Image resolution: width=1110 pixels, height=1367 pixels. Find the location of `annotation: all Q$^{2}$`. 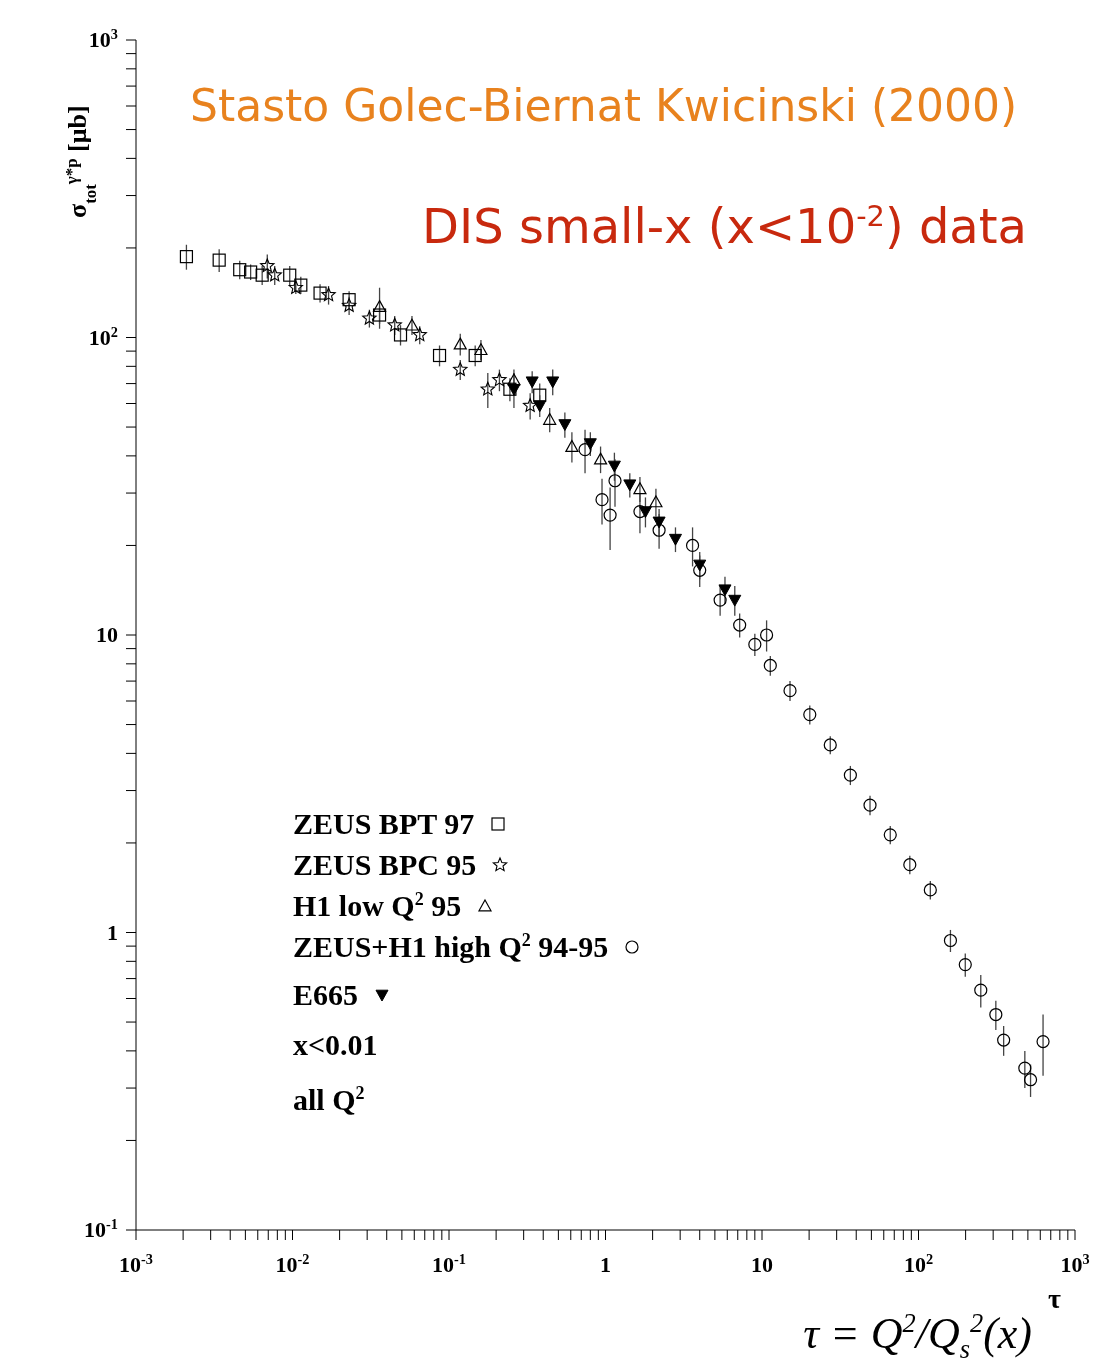

annotation: all Q$^{2}$ is located at coordinates (329, 1099).